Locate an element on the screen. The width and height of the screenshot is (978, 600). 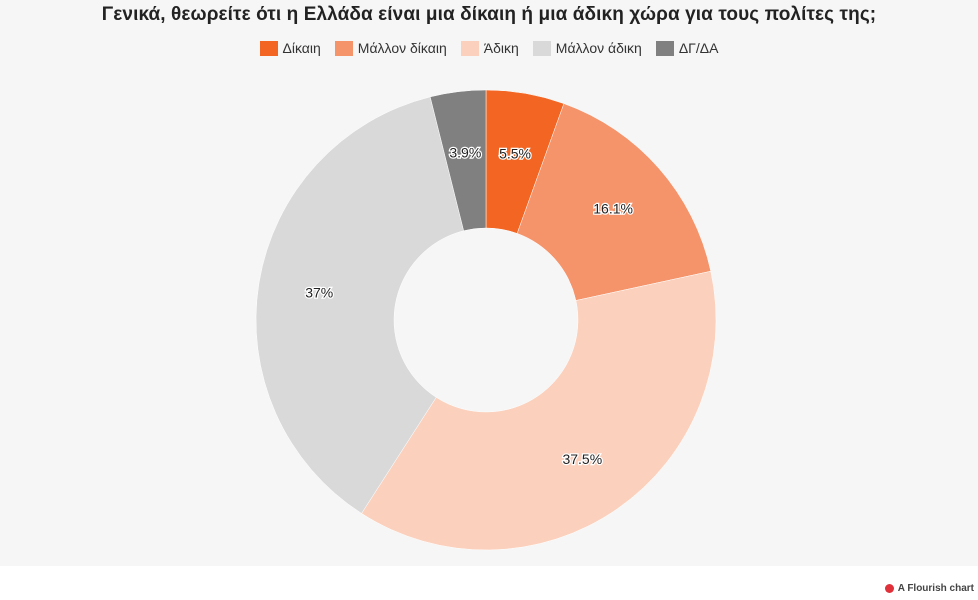
slice-label: 37.5% is located at coordinates (582, 459).